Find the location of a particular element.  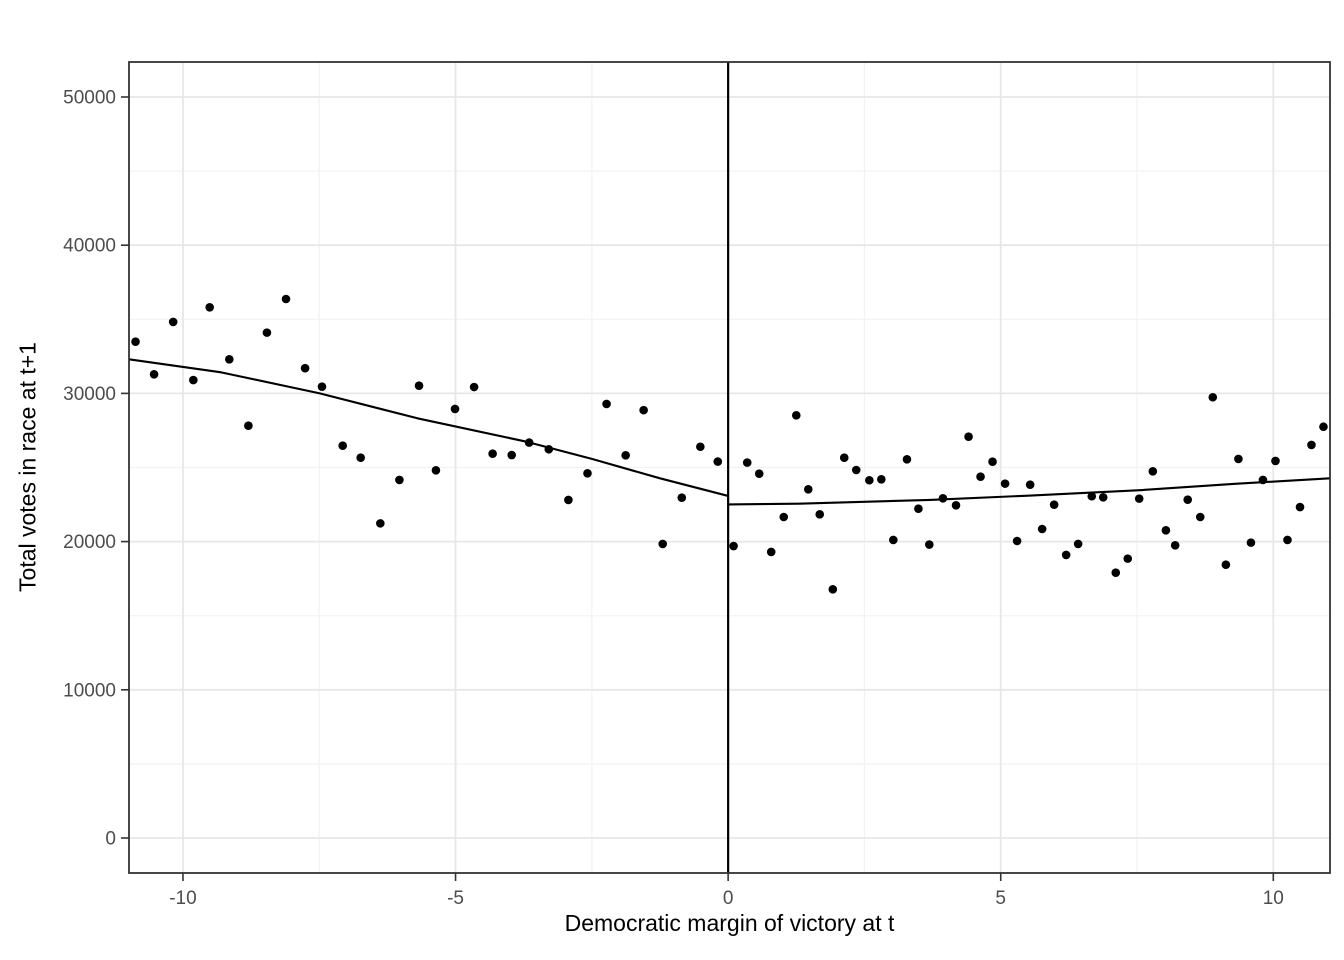

fit-right-of-cutoff is located at coordinates (1029, 491).